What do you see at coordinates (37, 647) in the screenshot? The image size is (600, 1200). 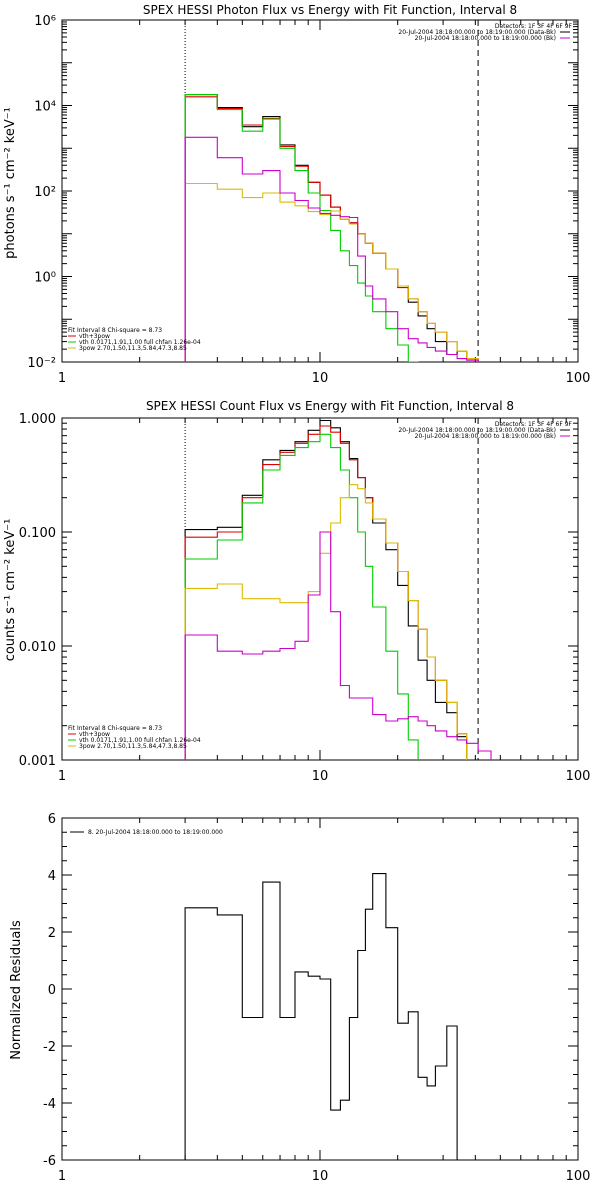 I see `y-tick-label: 0.010` at bounding box center [37, 647].